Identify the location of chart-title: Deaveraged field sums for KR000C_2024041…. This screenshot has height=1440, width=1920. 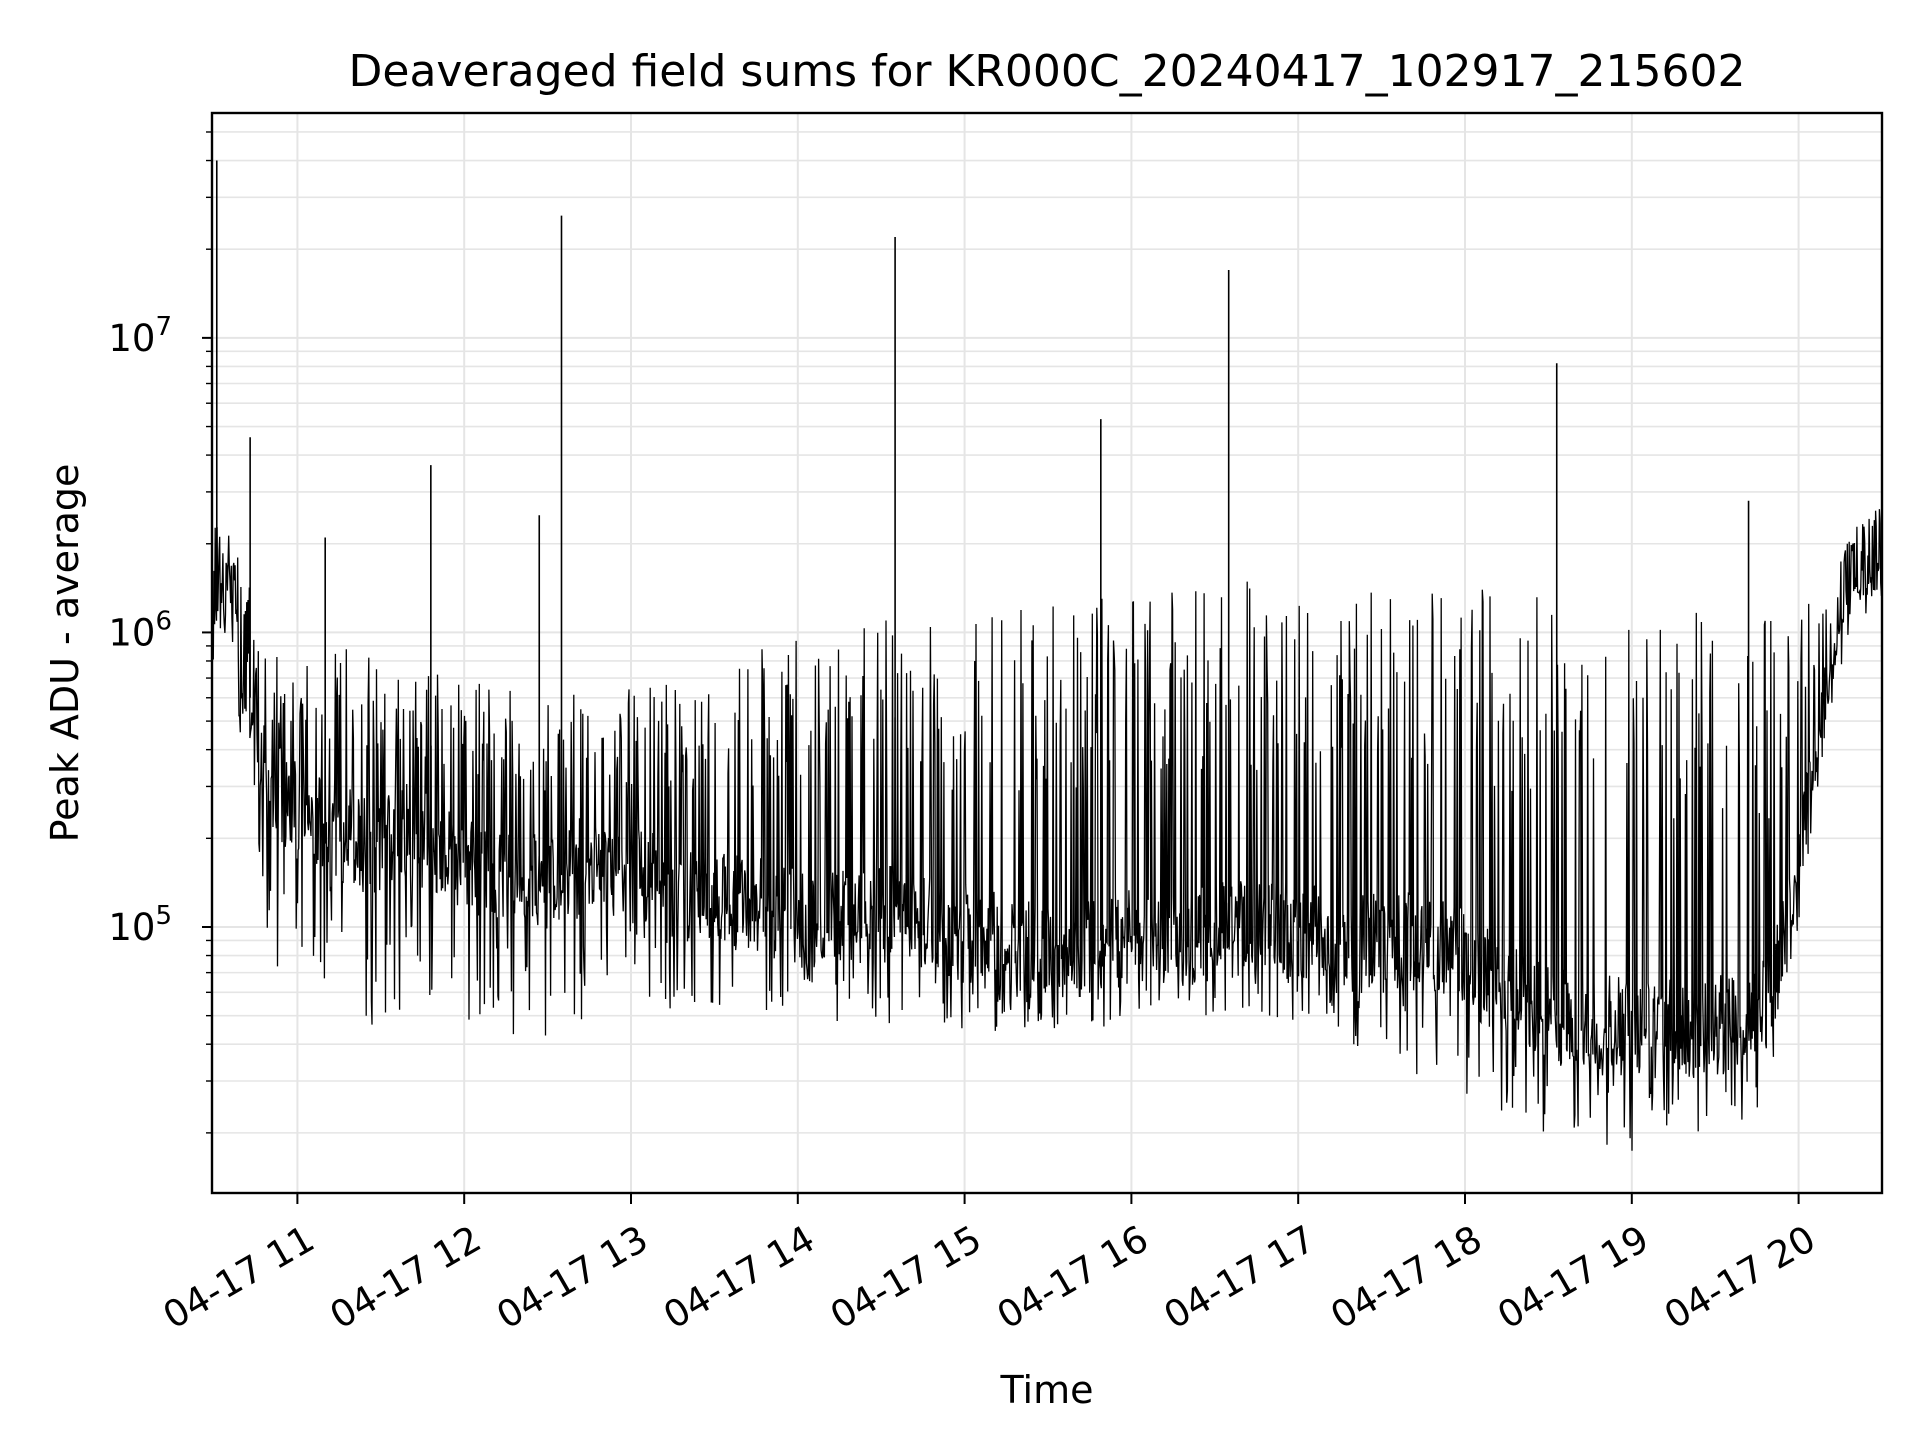
(1047, 71).